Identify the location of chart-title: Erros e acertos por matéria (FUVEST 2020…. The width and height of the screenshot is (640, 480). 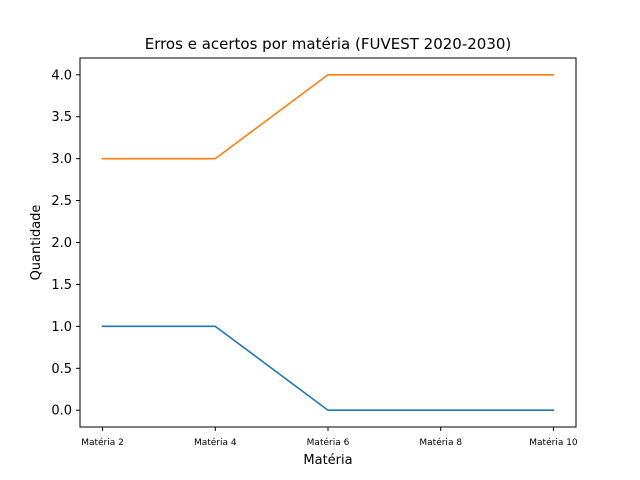
(328, 44).